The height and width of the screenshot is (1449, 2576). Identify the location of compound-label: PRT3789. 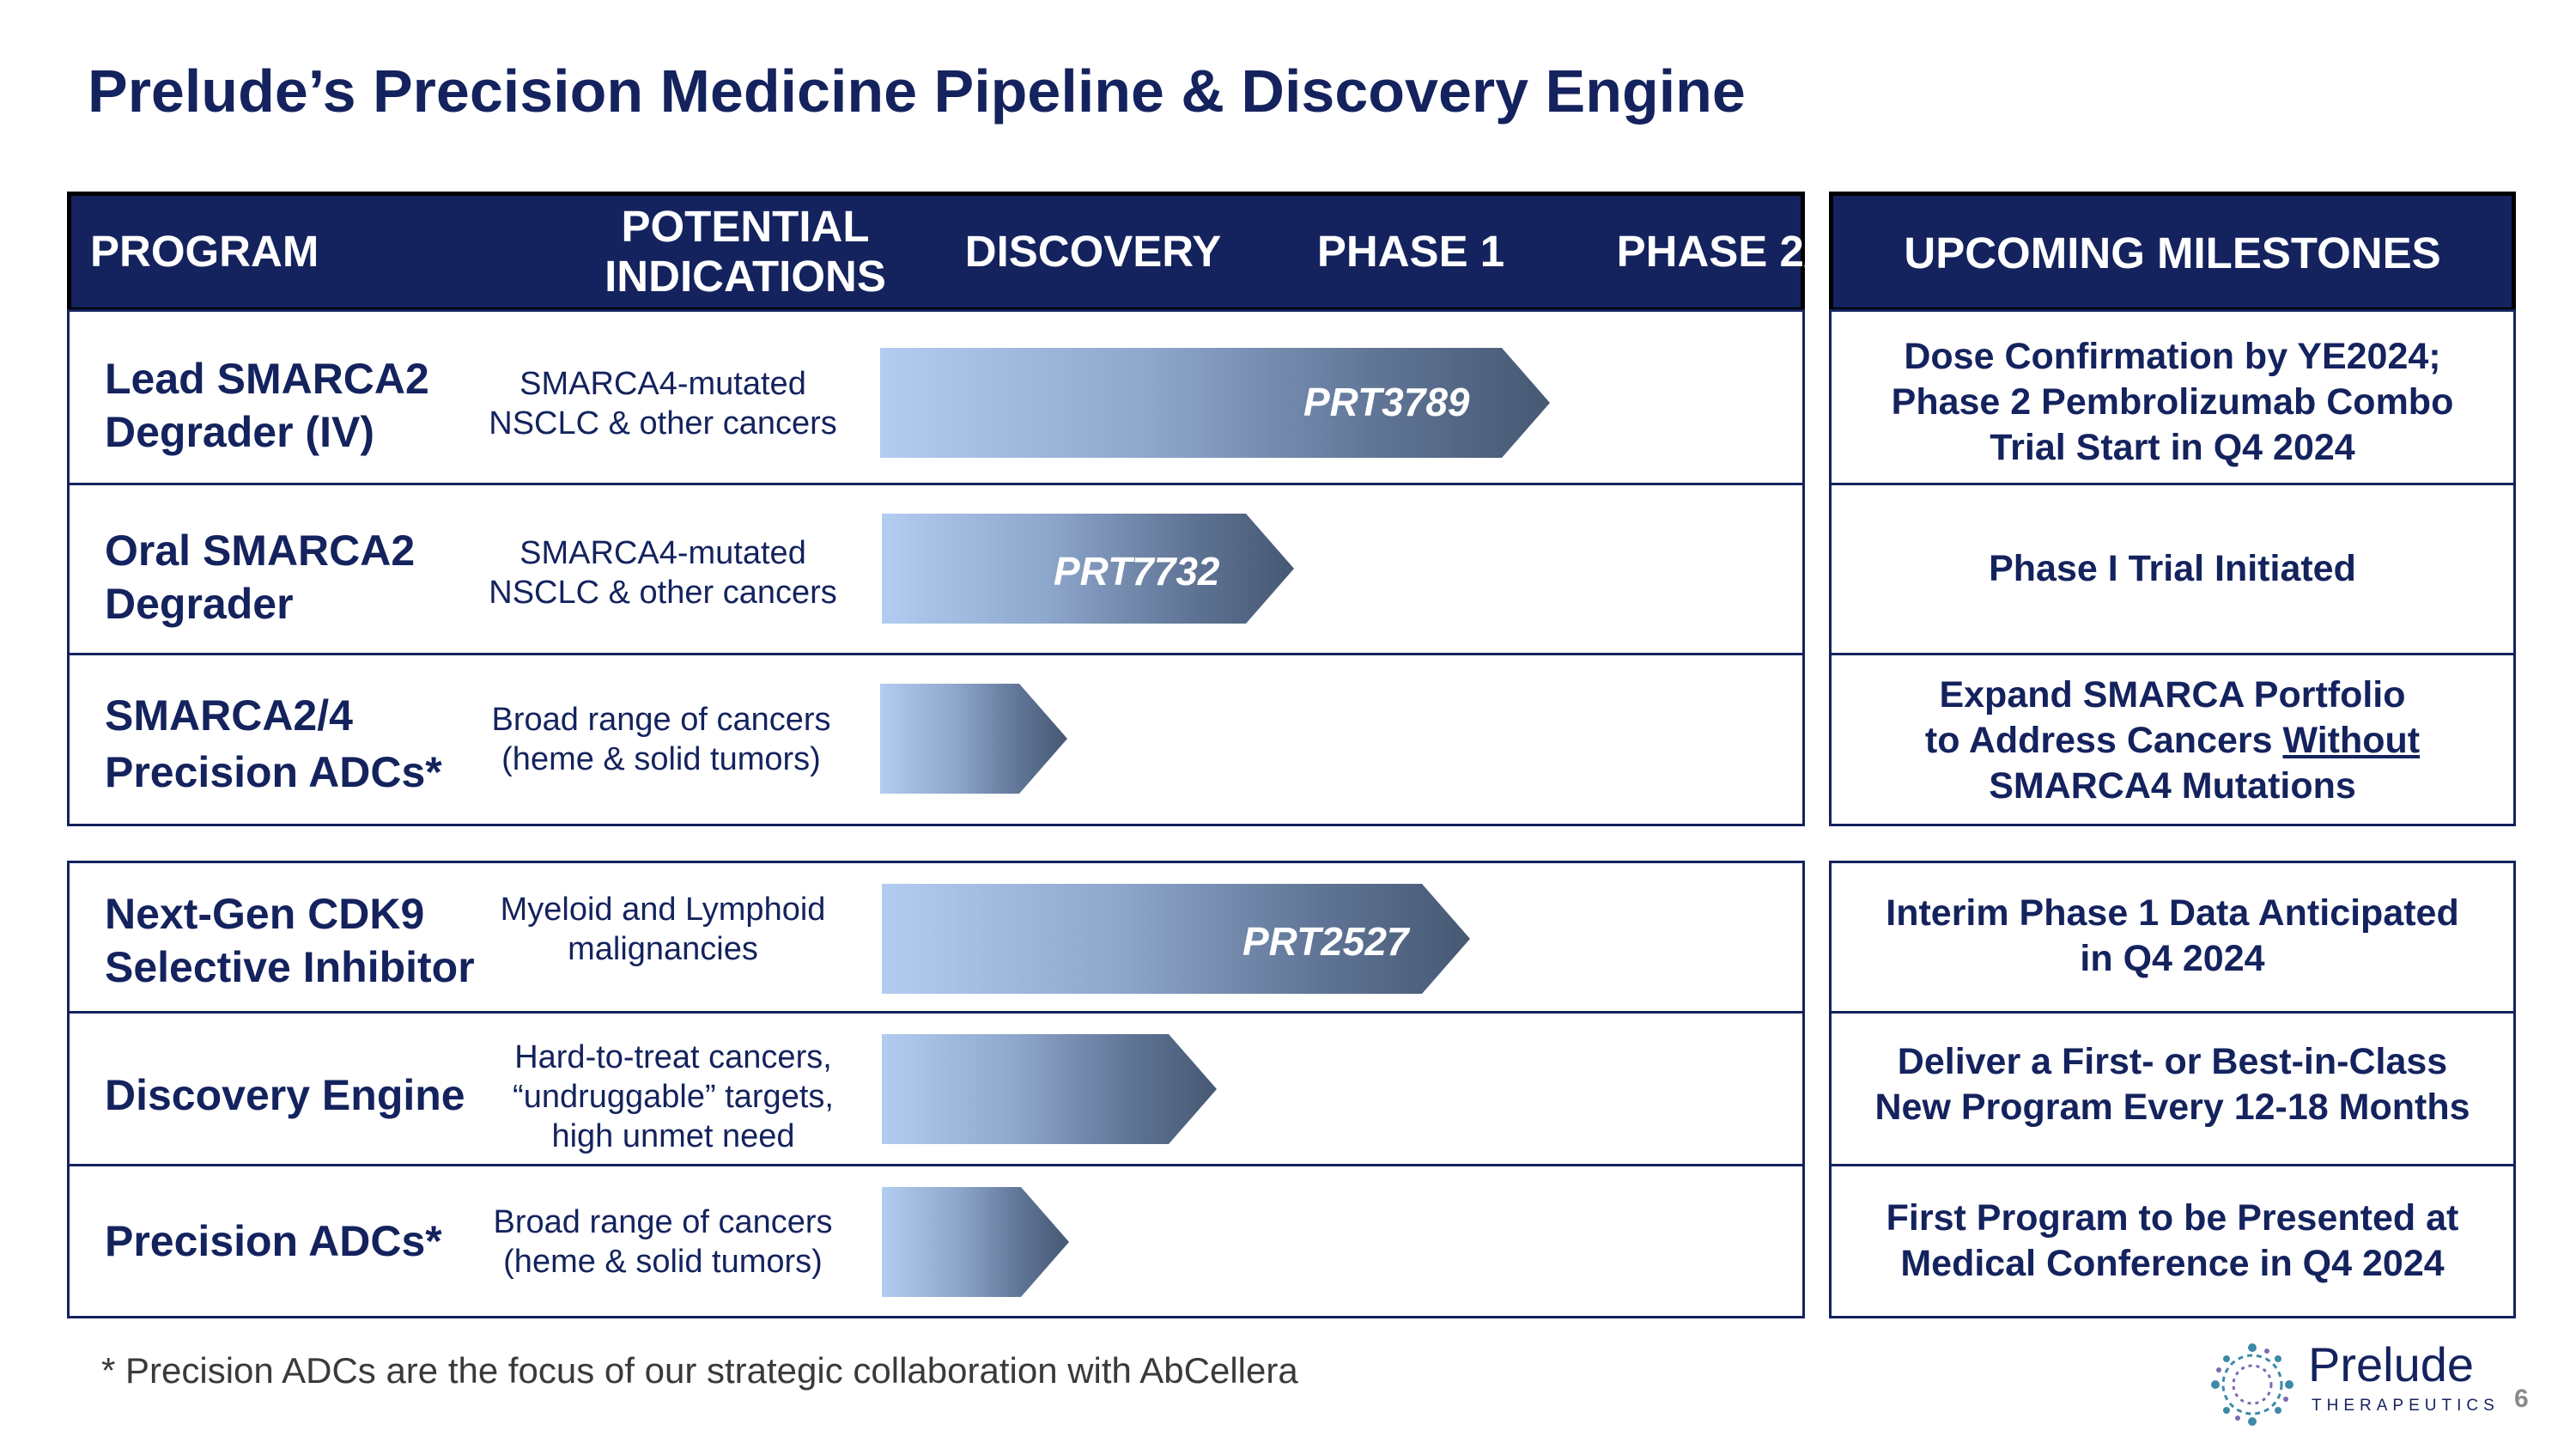
(1386, 402).